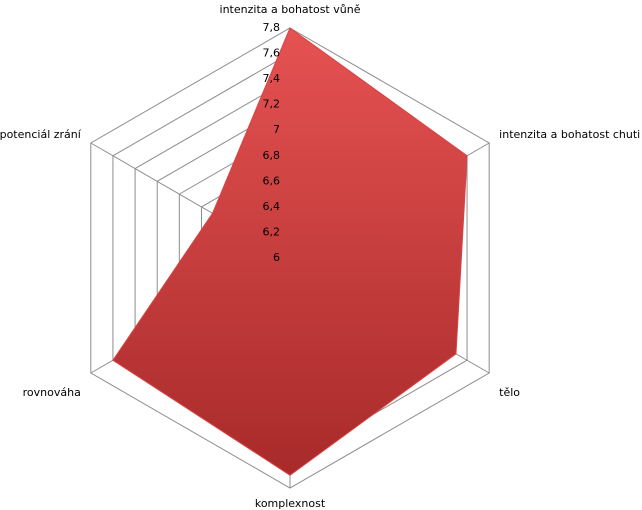 The height and width of the screenshot is (510, 642). Describe the element at coordinates (272, 155) in the screenshot. I see `tick-label: 6,8` at that location.